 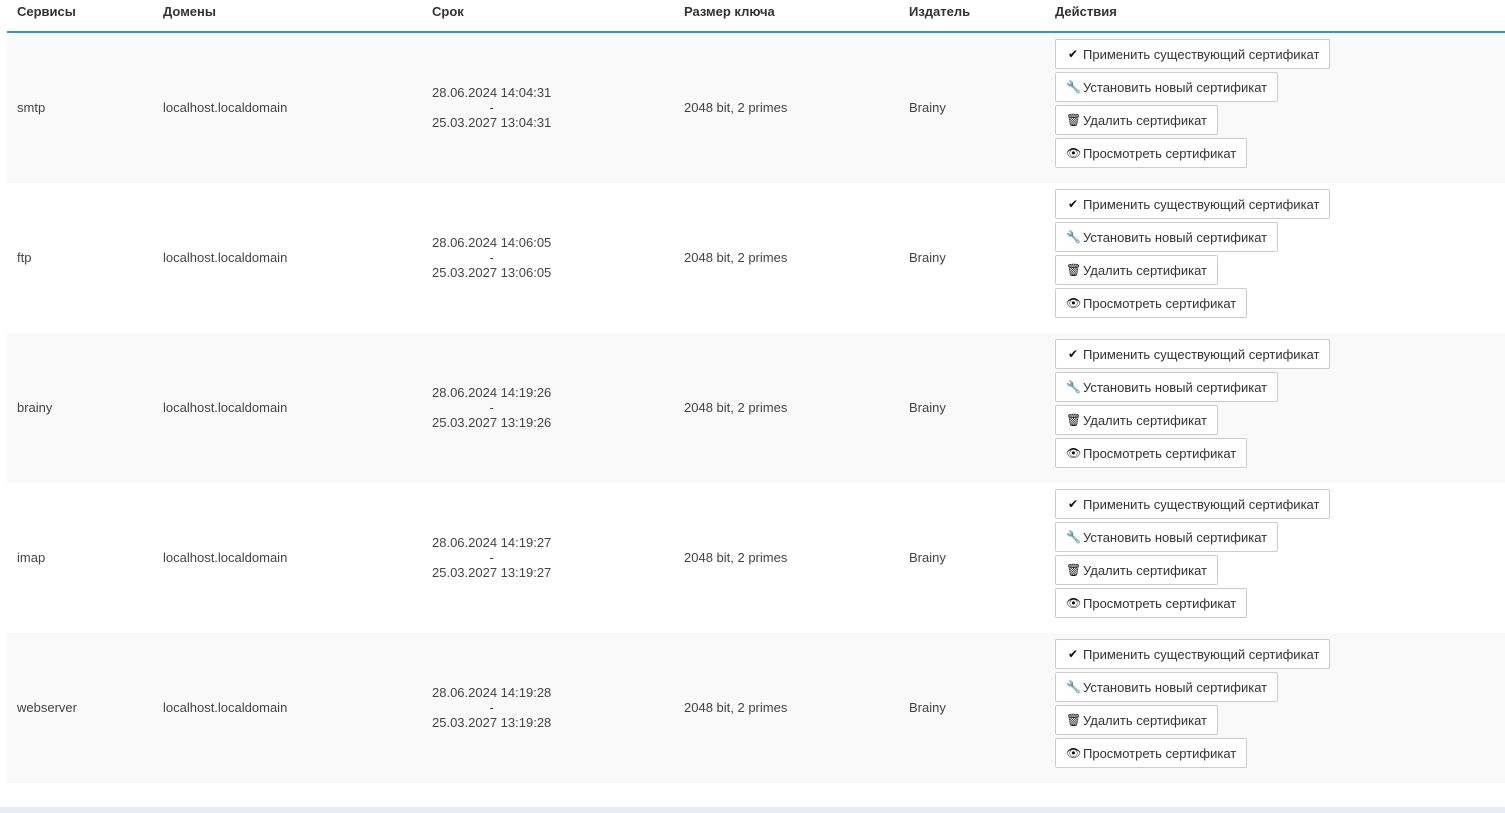 What do you see at coordinates (492, 392) in the screenshot?
I see `valid-from: 28.06.2024 14:19:26` at bounding box center [492, 392].